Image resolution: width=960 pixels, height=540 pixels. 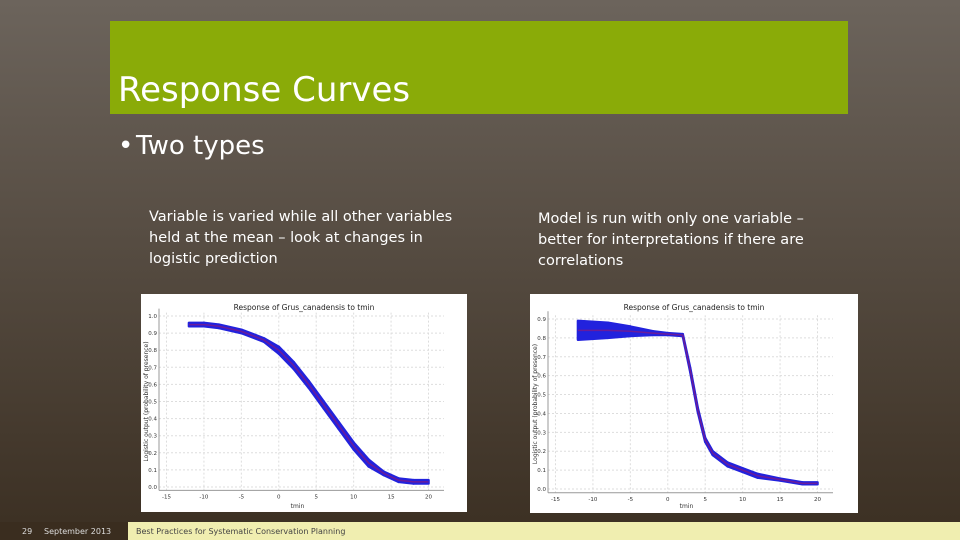 What do you see at coordinates (544, 531) in the screenshot?
I see `footer-bar` at bounding box center [544, 531].